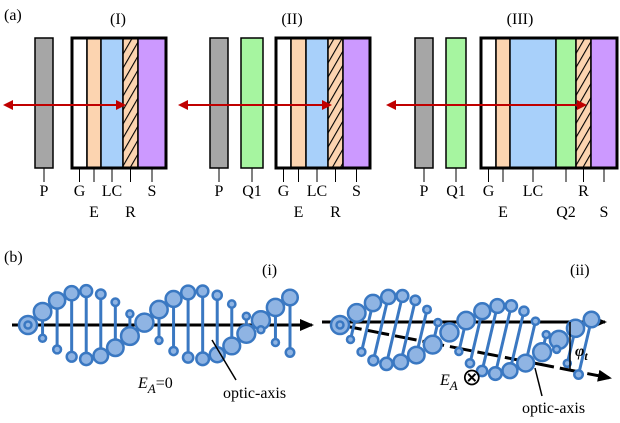 The height and width of the screenshot is (423, 620). I want to click on panel-label: (b), so click(13, 257).